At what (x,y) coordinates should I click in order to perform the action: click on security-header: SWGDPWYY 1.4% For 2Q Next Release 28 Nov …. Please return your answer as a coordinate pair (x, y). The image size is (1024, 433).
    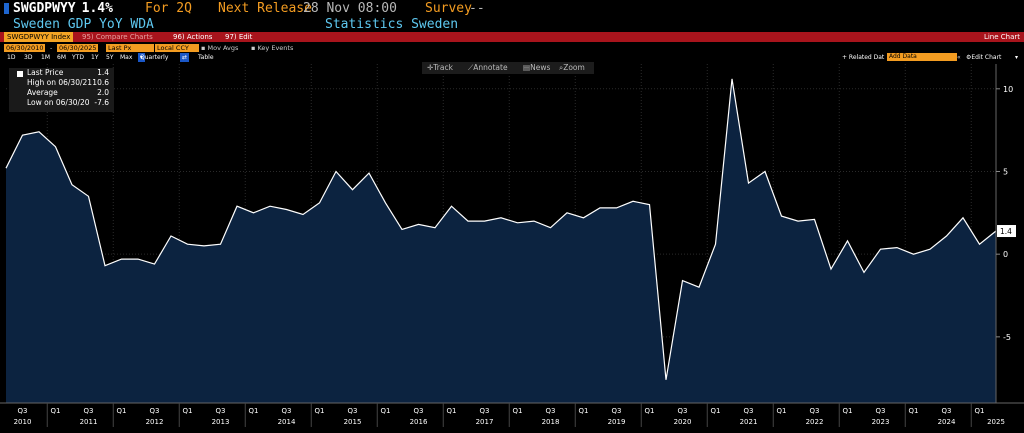
    Looking at the image, I should click on (512, 8).